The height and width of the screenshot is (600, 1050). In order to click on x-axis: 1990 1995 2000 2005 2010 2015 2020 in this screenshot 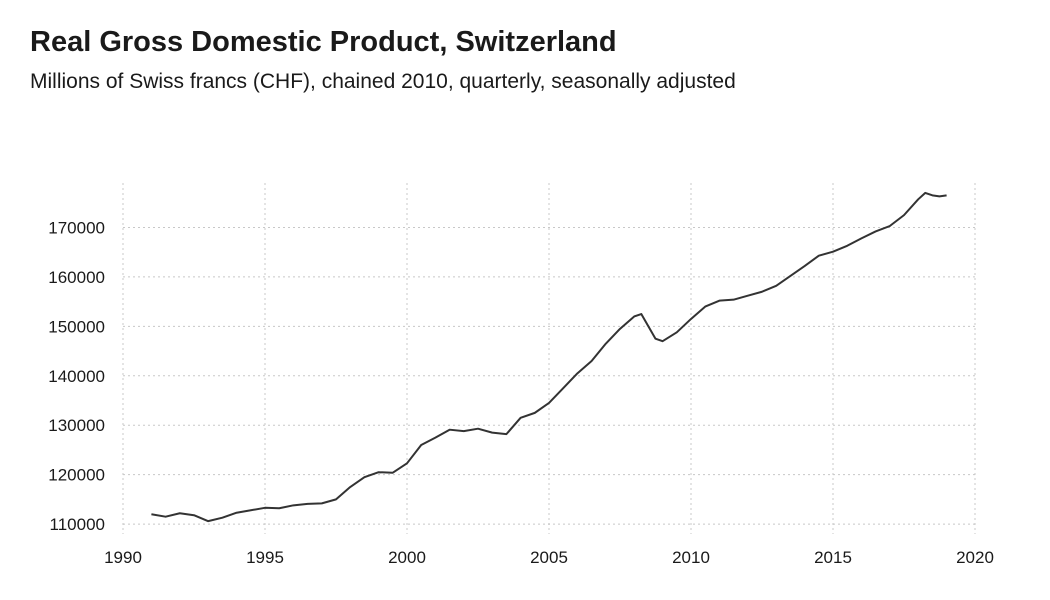, I will do `click(549, 557)`.